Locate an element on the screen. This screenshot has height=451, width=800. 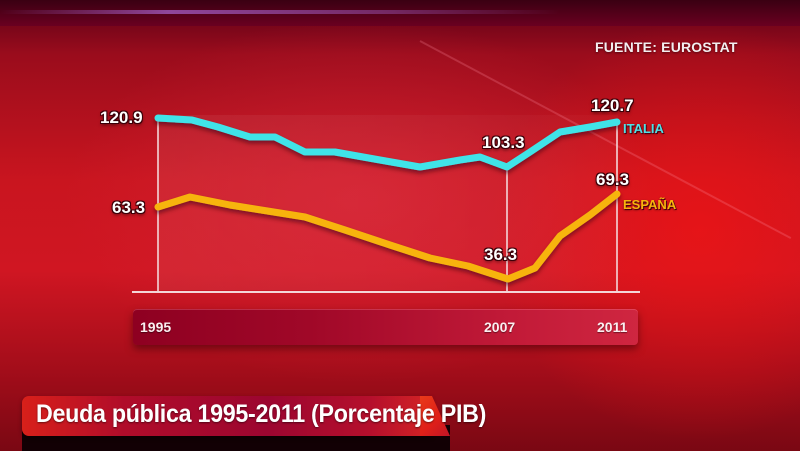
x-axis-bar is located at coordinates (385, 327).